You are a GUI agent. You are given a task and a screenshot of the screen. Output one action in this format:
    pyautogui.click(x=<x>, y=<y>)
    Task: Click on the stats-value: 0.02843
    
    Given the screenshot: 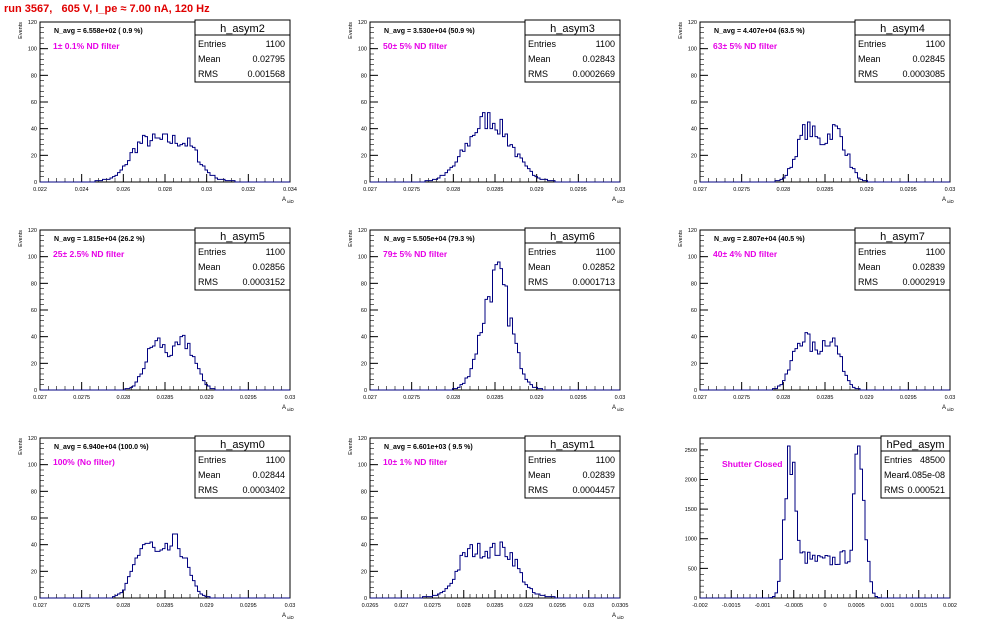 What is the action you would take?
    pyautogui.click(x=598, y=59)
    